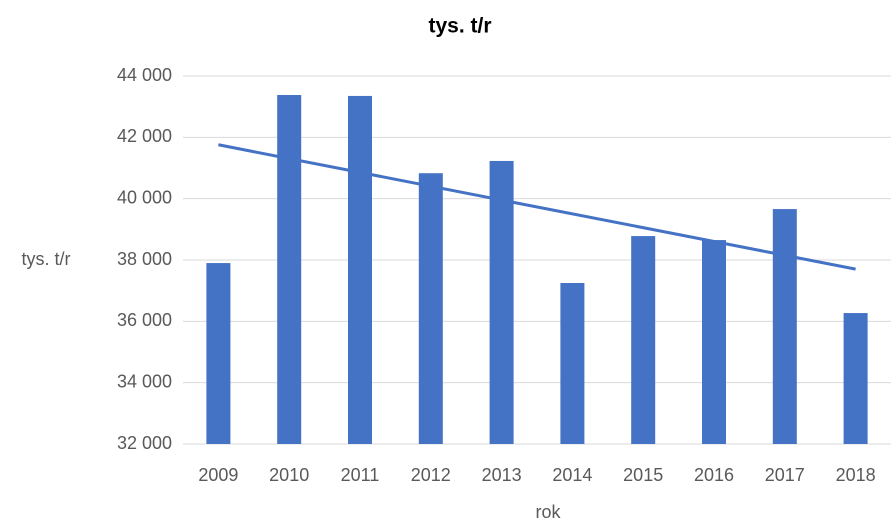 Image resolution: width=891 pixels, height=524 pixels. Describe the element at coordinates (360, 475) in the screenshot. I see `x-tick-label: 2011` at that location.